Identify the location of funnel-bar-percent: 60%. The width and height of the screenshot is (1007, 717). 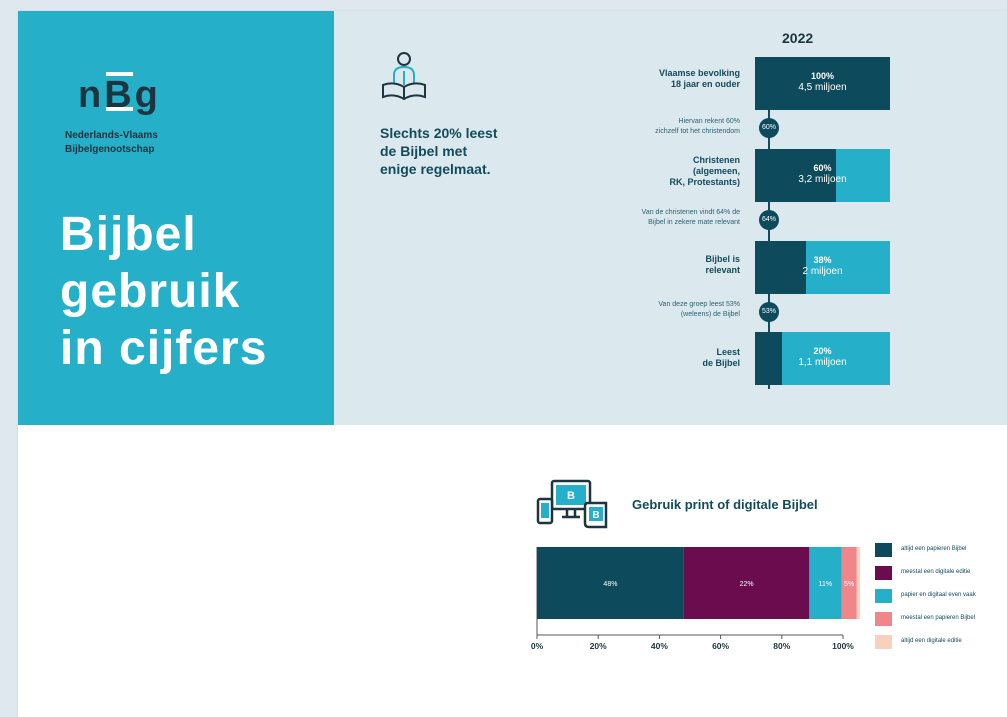
(822, 168).